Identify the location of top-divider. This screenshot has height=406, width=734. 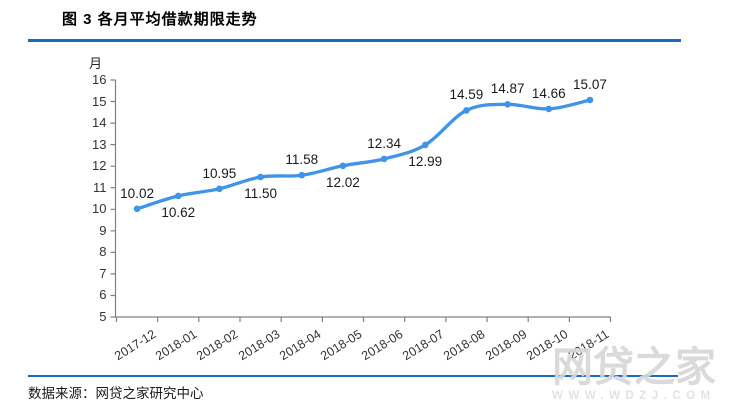
(354, 40).